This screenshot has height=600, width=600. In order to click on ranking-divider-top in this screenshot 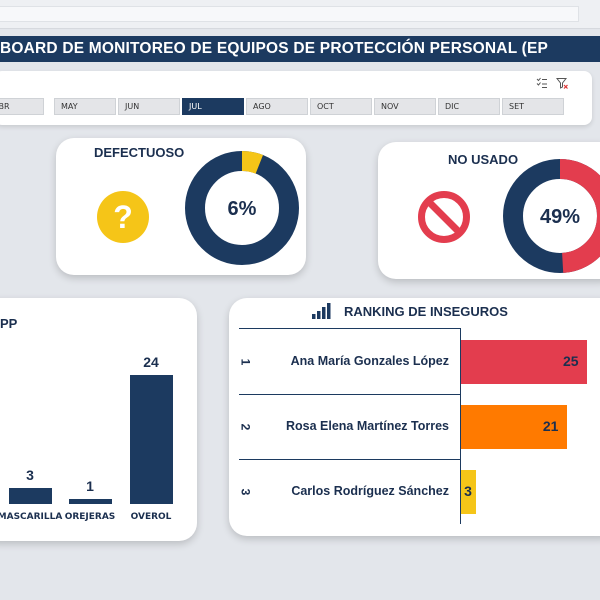, I will do `click(349, 328)`.